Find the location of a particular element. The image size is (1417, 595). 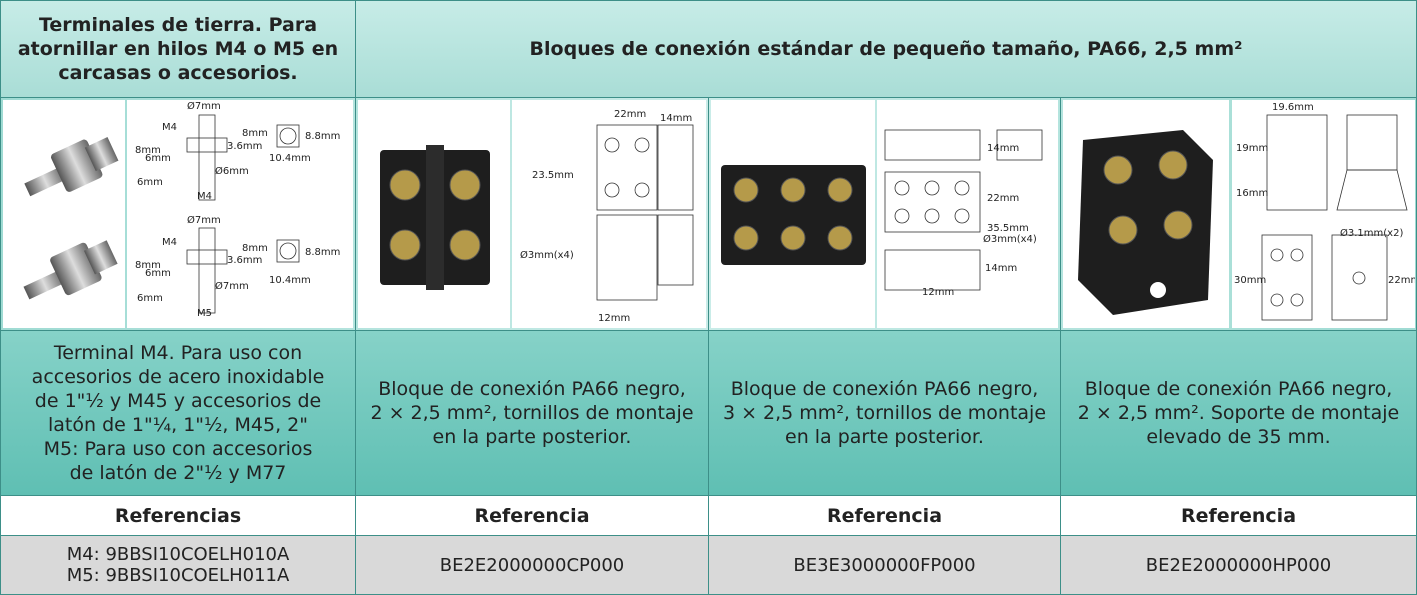

dim-label: 19.6mm is located at coordinates (1293, 107).